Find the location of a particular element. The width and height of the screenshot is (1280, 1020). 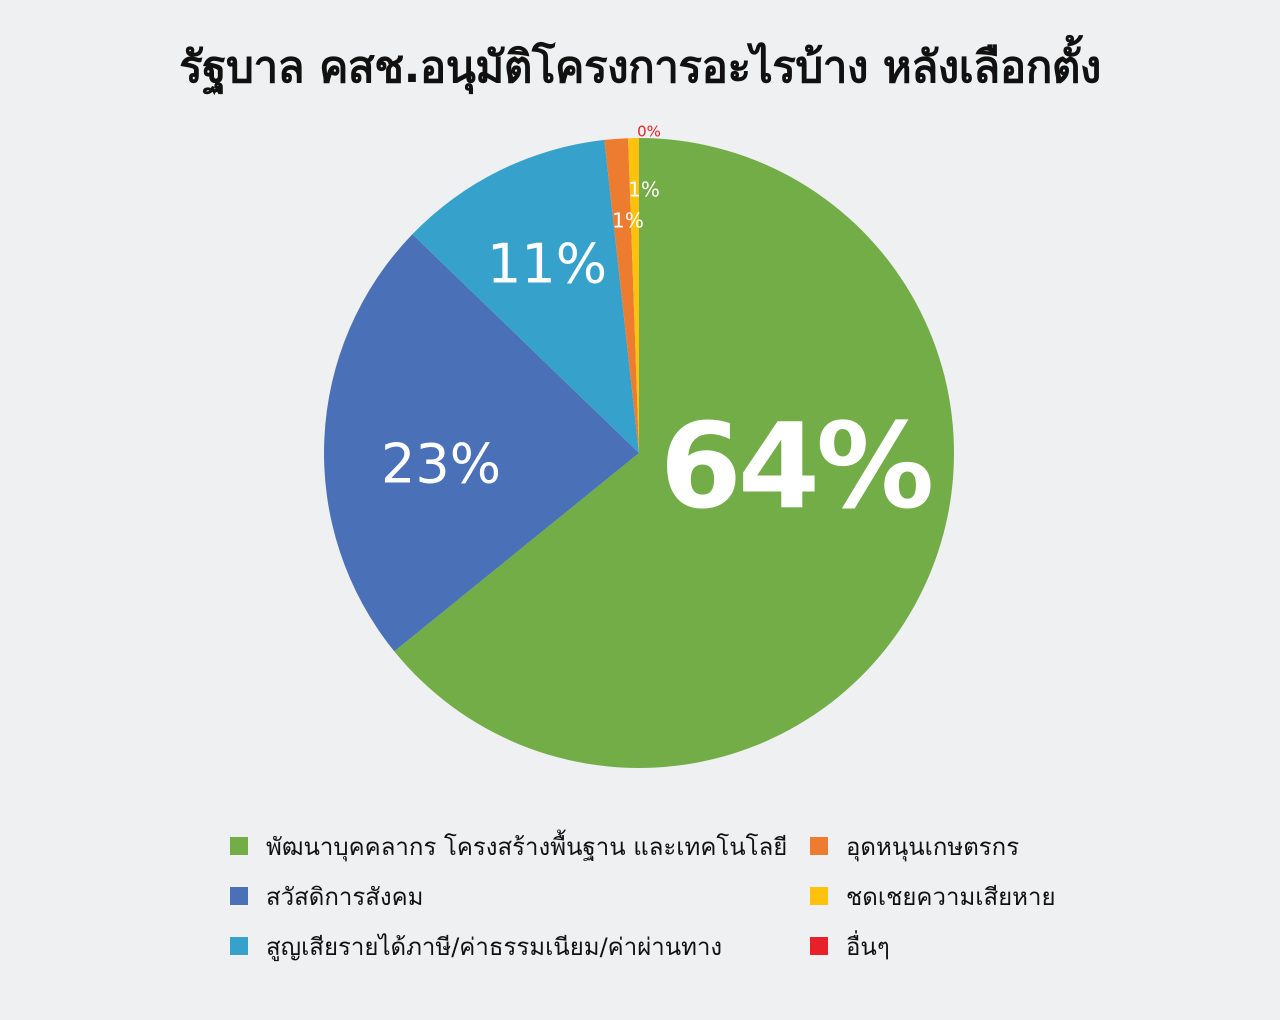

legend-item-compensation: ชดเชยความเสียหาย is located at coordinates (933, 896).